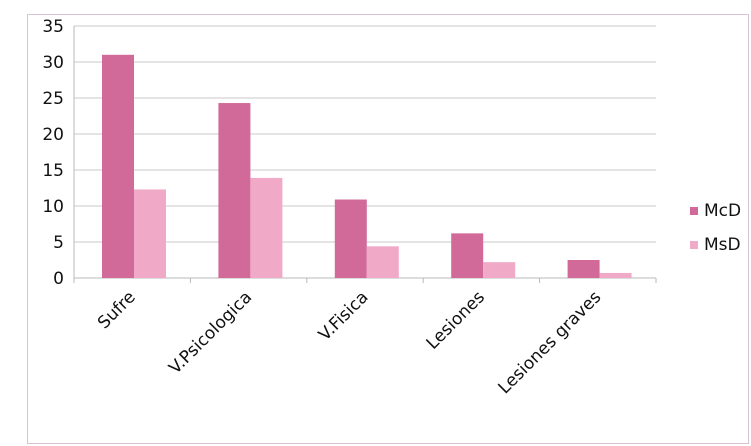 Image resolution: width=751 pixels, height=446 pixels. Describe the element at coordinates (53, 171) in the screenshot. I see `y-tick-label: 15` at that location.